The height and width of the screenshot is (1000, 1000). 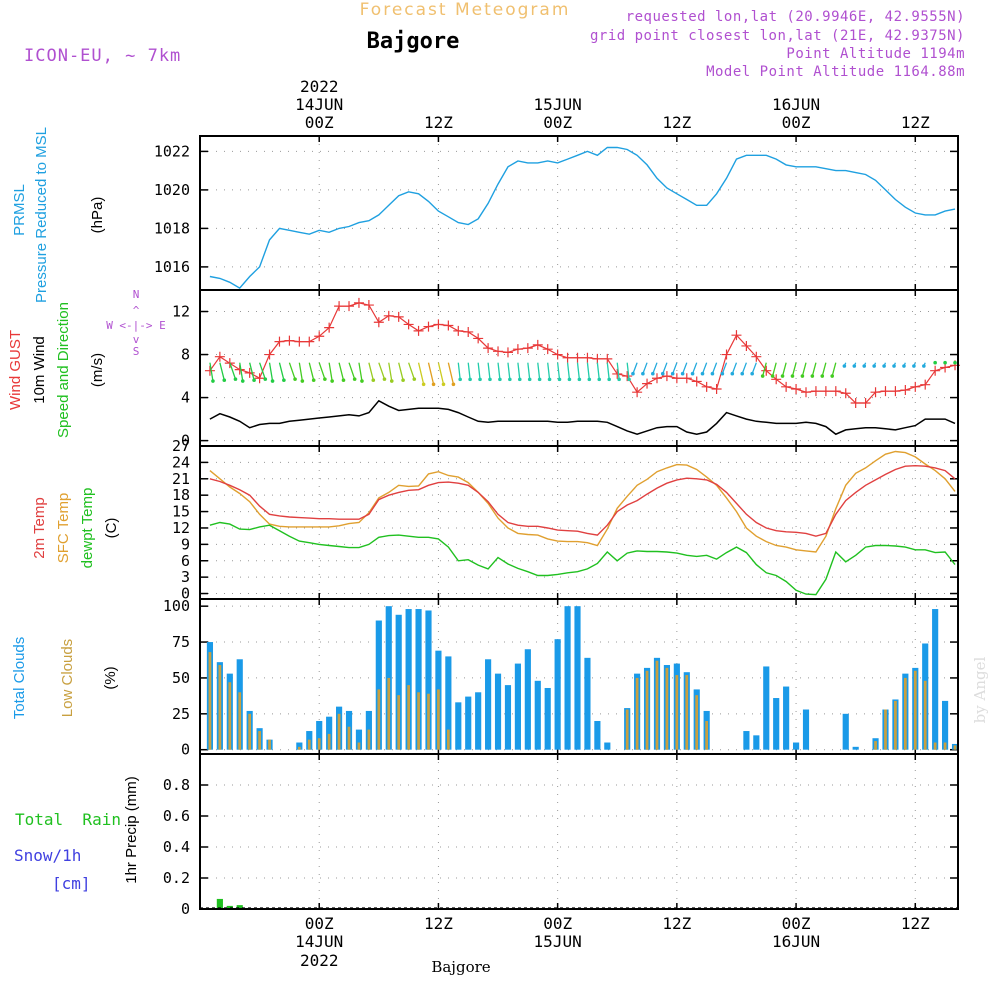 What do you see at coordinates (181, 528) in the screenshot?
I see `y-tick-label: 12` at bounding box center [181, 528].